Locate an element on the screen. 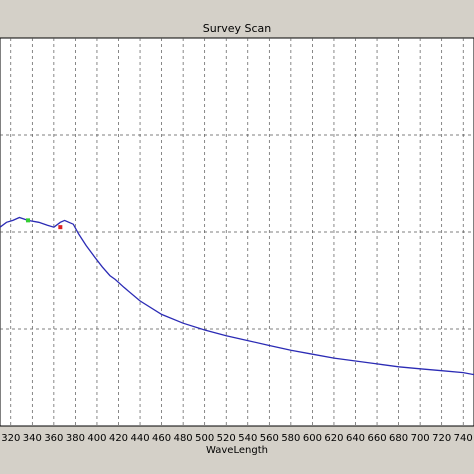  x-tick-label: 480 is located at coordinates (183, 438).